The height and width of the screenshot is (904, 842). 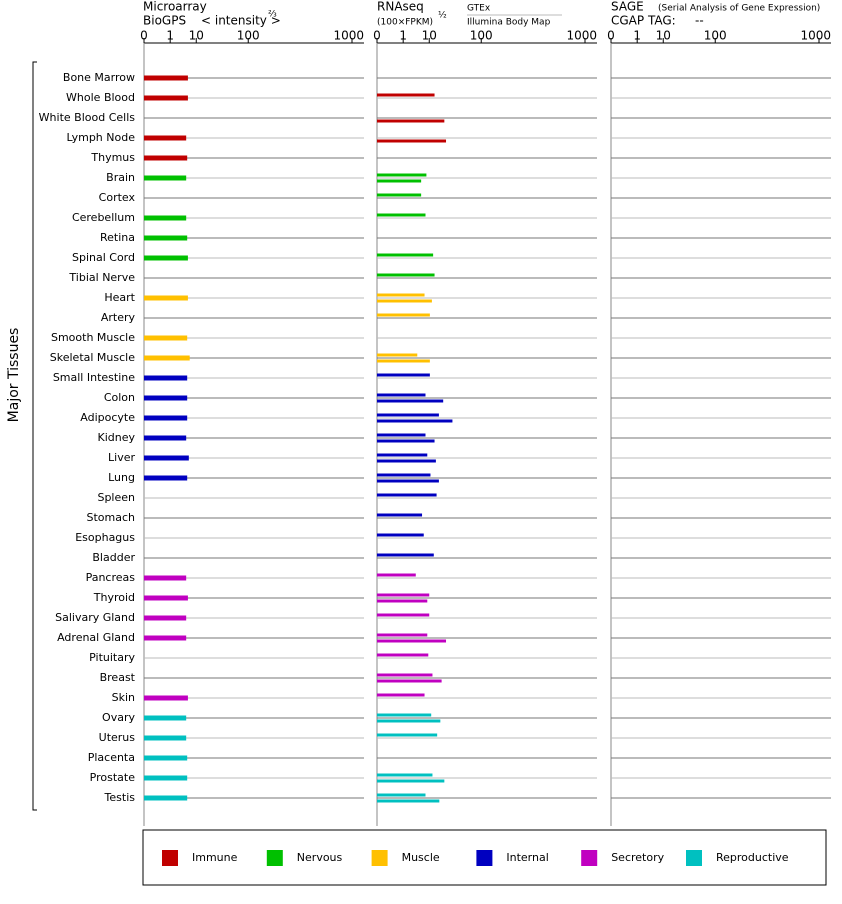 I want to click on category-label: White Blood Cells, so click(x=87, y=117).